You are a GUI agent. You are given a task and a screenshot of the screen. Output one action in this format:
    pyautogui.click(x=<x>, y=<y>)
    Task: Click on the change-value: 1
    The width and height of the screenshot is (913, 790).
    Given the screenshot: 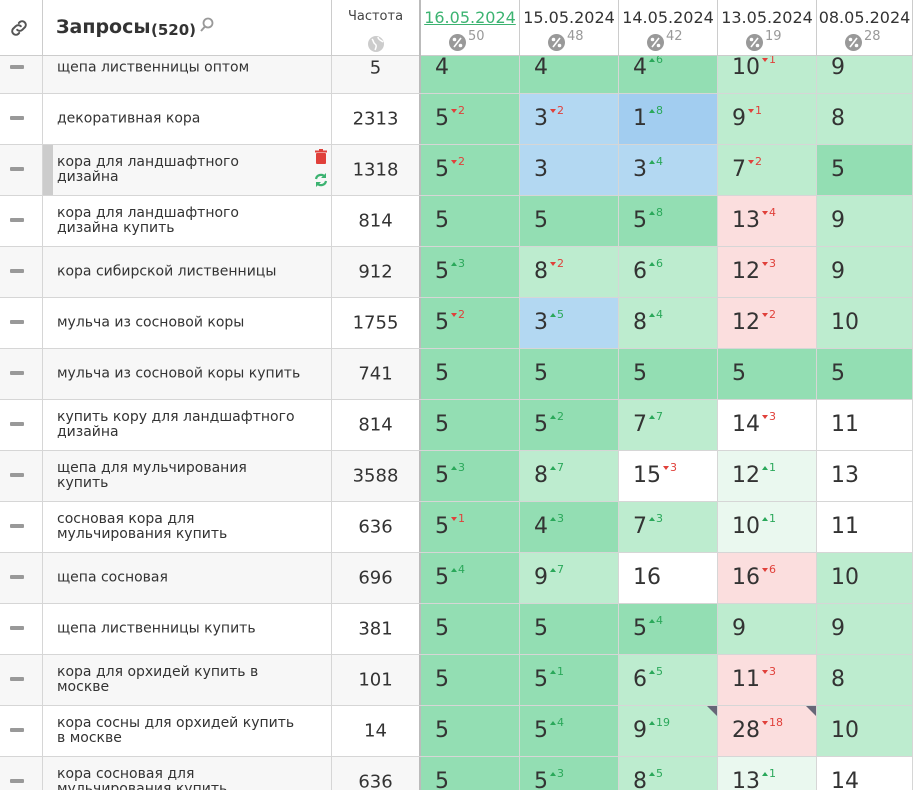 What is the action you would take?
    pyautogui.click(x=461, y=518)
    